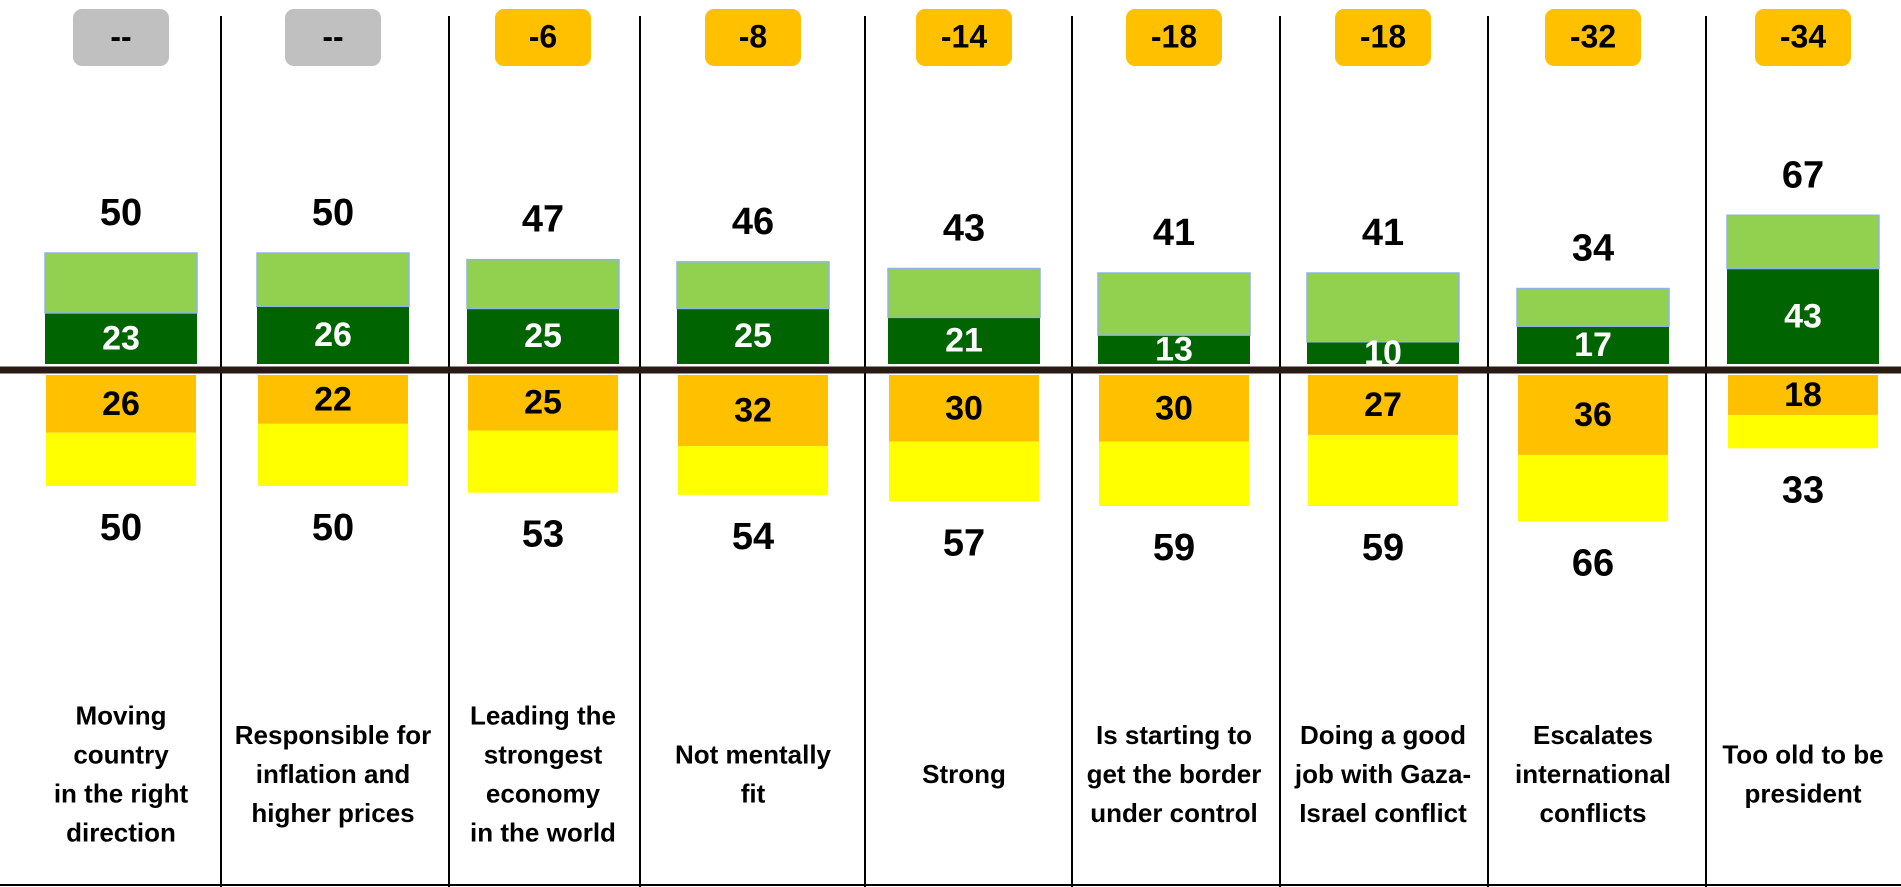  I want to click on segment-label: 22, so click(333, 399).